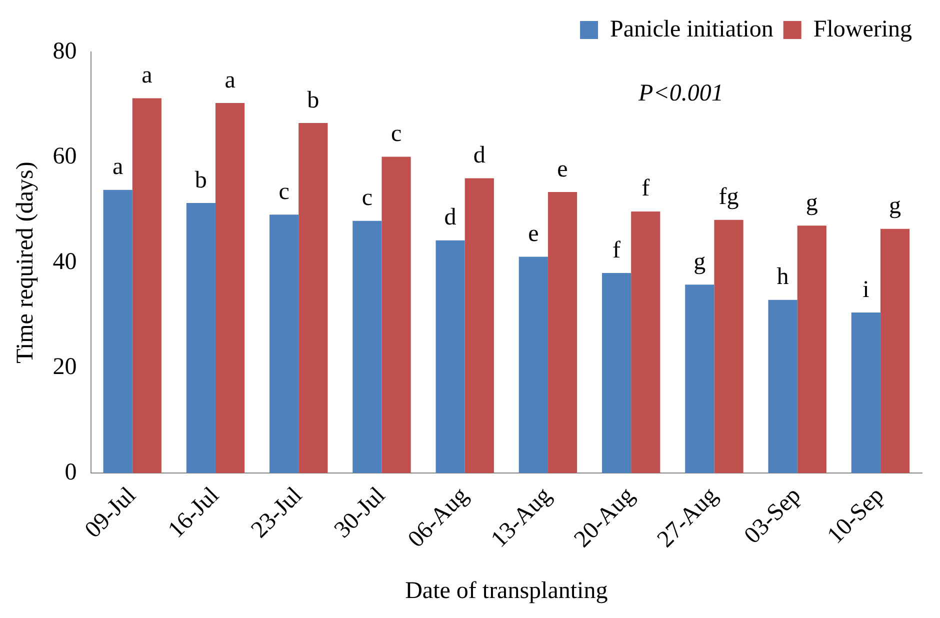 This screenshot has height=618, width=940. What do you see at coordinates (728, 197) in the screenshot?
I see `annotation: fg` at bounding box center [728, 197].